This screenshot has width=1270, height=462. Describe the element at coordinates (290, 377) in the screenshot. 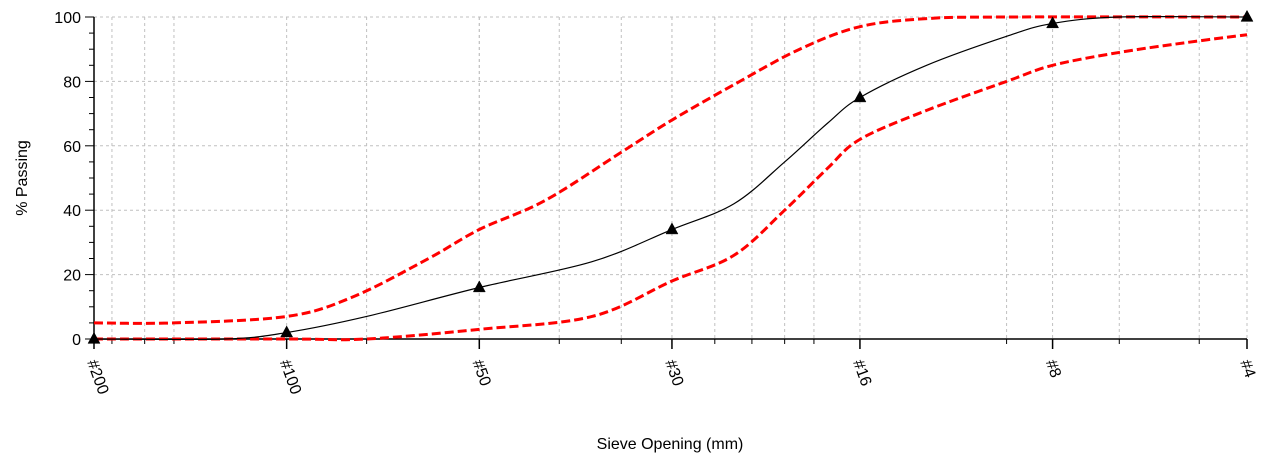

I see `x-tick-label: #100` at that location.